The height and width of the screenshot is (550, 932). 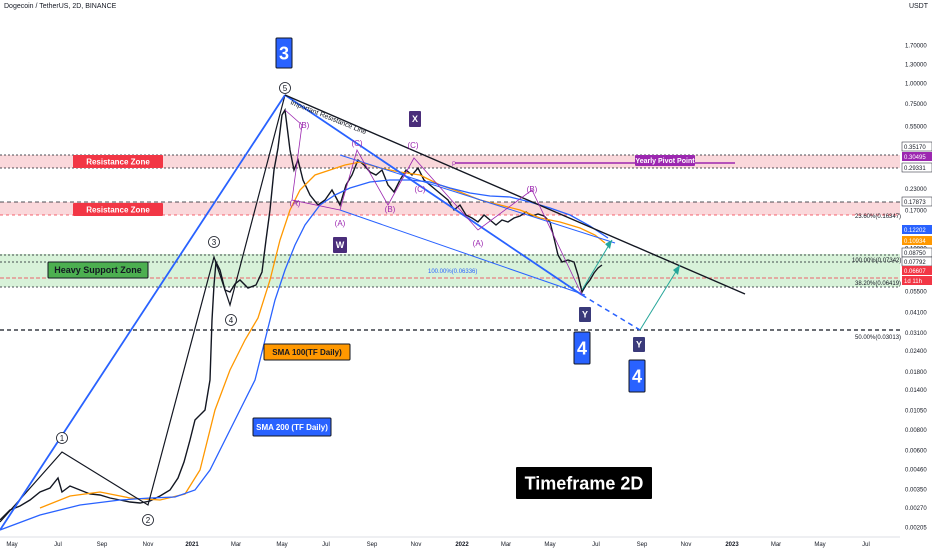 What do you see at coordinates (454, 165) in the screenshot?
I see `pivot-p-label: P` at bounding box center [454, 165].